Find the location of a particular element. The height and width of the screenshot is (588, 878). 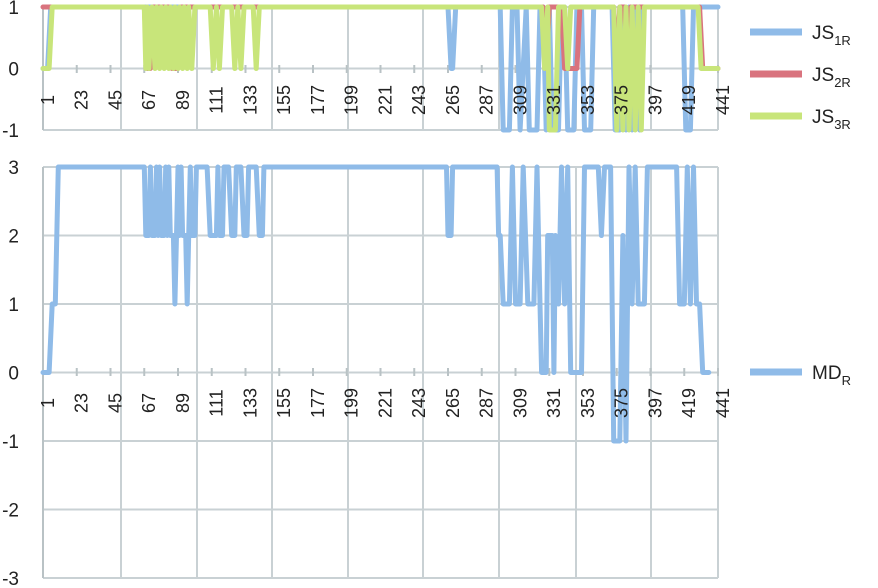

legend-label: JS2R is located at coordinates (831, 77).